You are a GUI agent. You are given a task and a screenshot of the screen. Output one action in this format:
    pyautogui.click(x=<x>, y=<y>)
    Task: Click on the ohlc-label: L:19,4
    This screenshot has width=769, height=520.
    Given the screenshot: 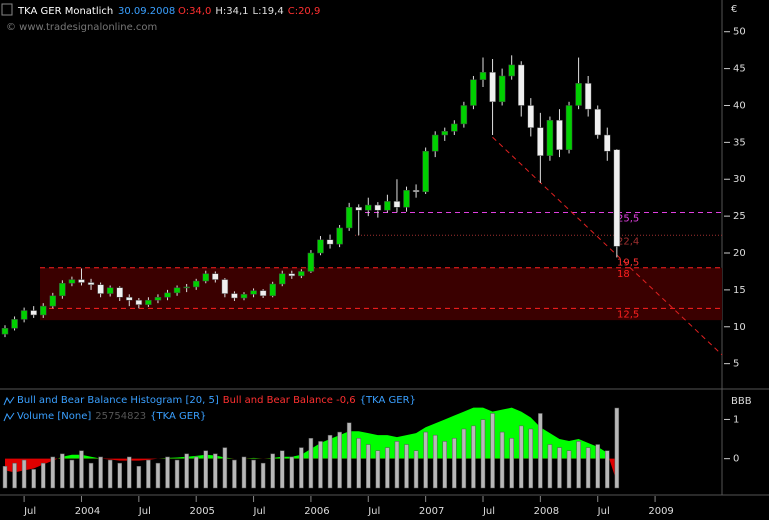 What is the action you would take?
    pyautogui.click(x=268, y=11)
    